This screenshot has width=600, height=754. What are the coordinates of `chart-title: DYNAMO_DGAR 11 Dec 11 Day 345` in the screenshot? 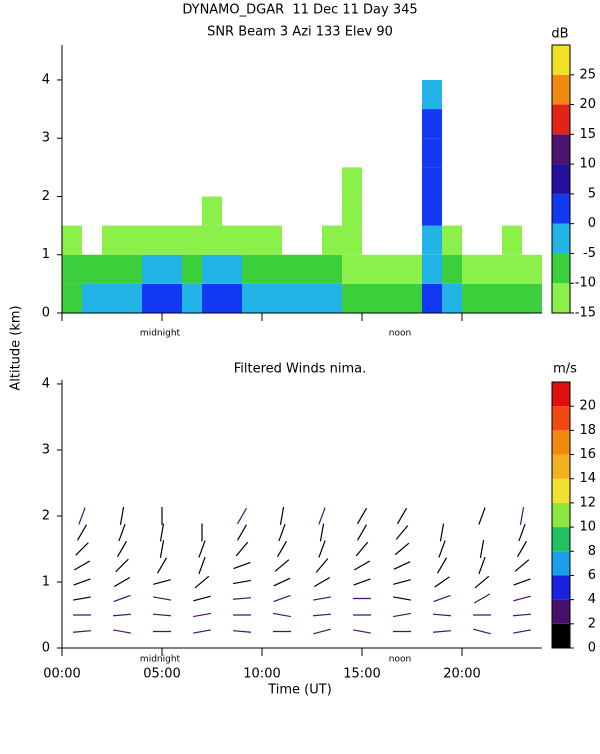 It's located at (299, 10).